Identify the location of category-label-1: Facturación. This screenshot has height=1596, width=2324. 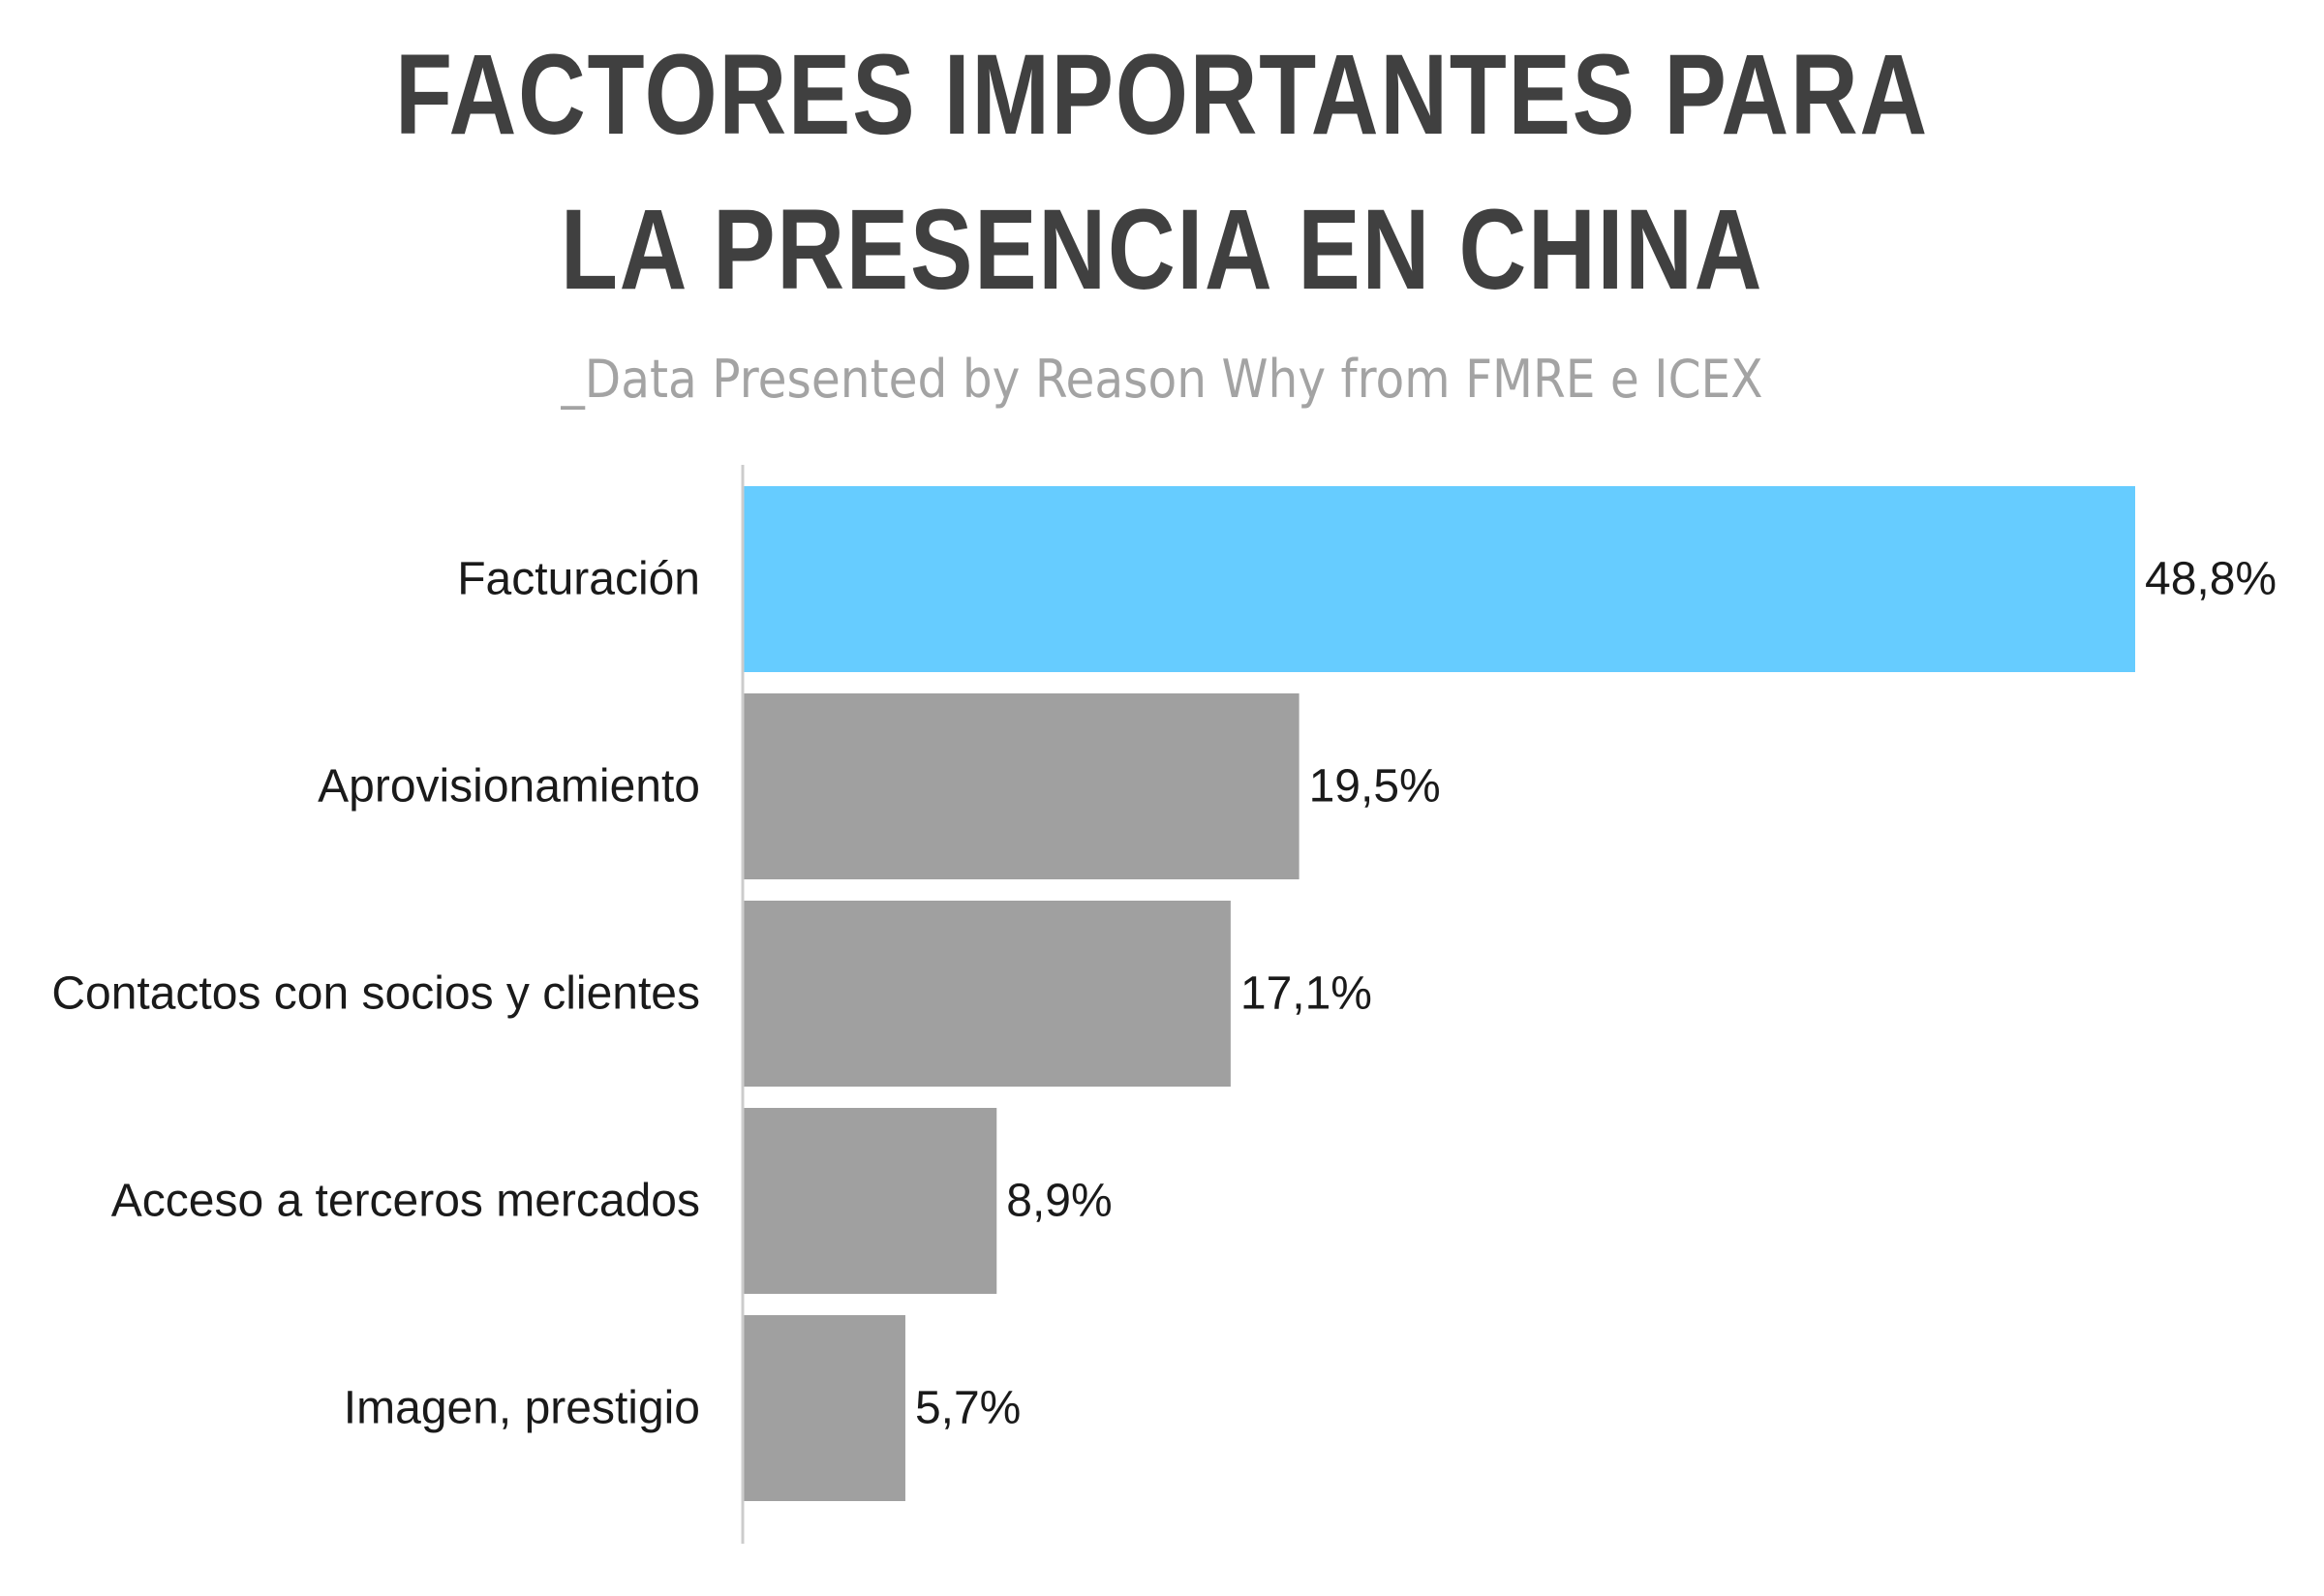
(578, 579).